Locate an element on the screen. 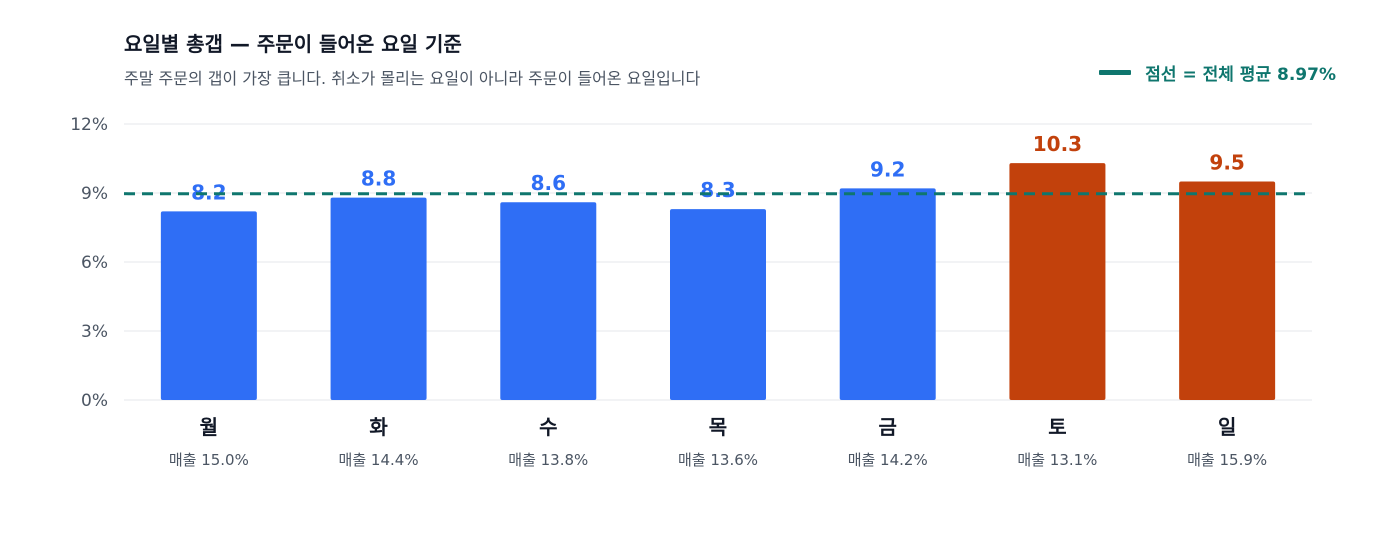 The width and height of the screenshot is (1400, 544). x-category-label: 금 is located at coordinates (888, 427).